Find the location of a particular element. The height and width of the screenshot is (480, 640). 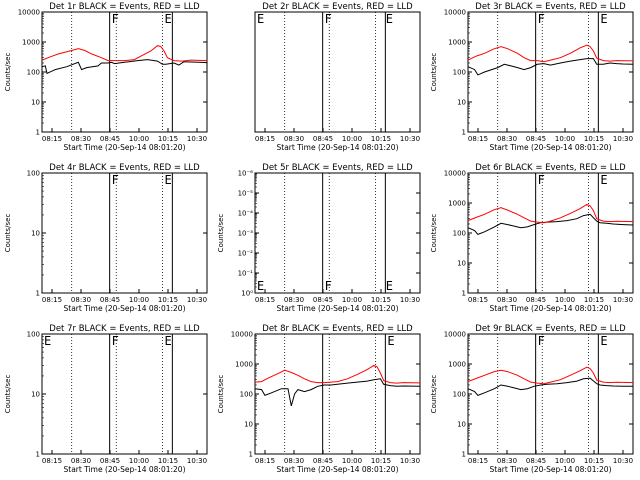

y-tick-label: 10⁻³ is located at coordinates (246, 234).